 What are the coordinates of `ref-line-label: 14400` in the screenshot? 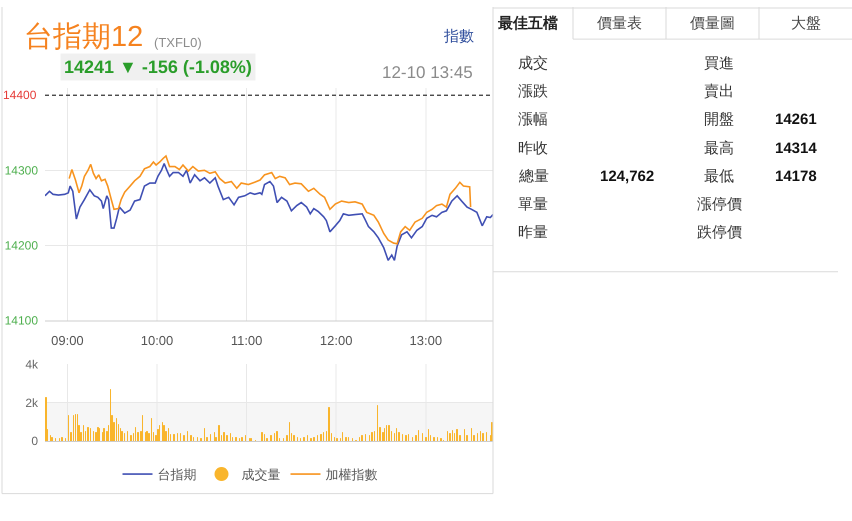 It's located at (20, 95).